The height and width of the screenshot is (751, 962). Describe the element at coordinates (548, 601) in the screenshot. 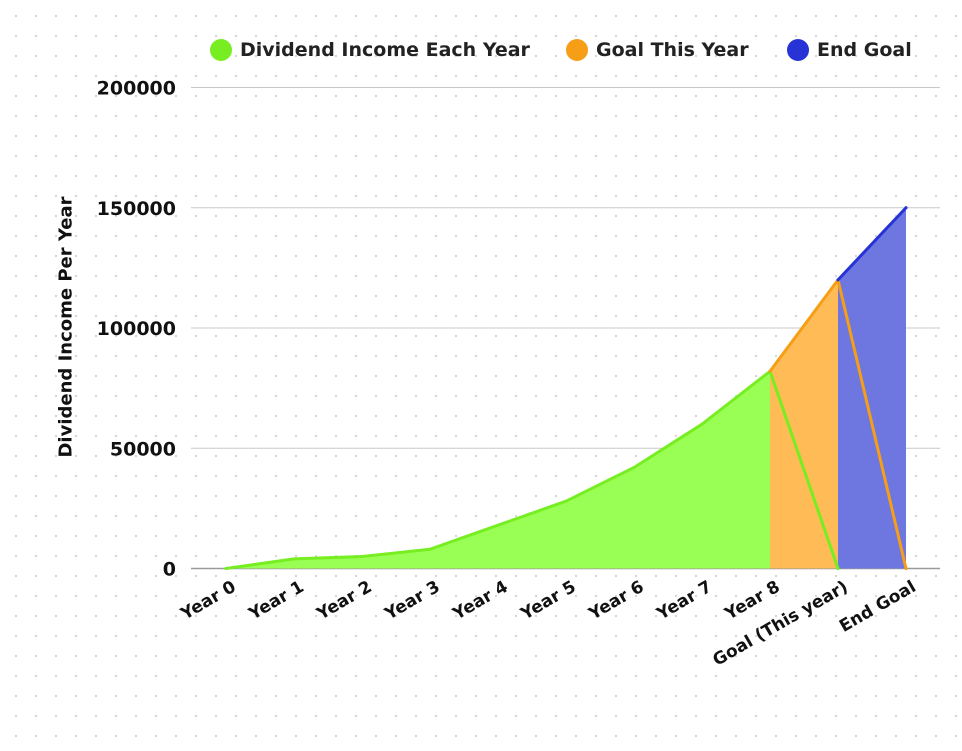

I see `x-tick-label: Year 5` at that location.